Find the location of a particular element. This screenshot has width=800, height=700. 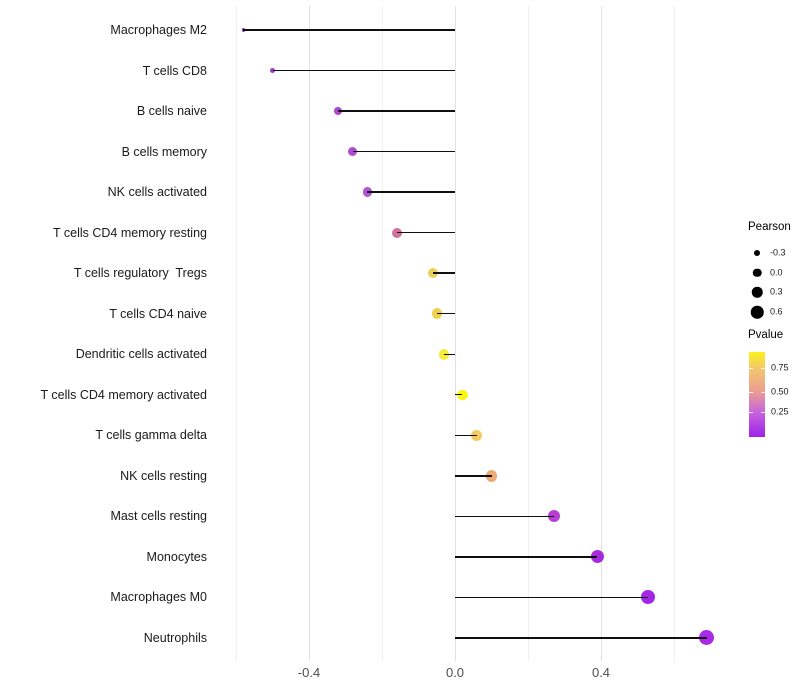

y-axis-category-label: Neutrophils is located at coordinates (175, 637).